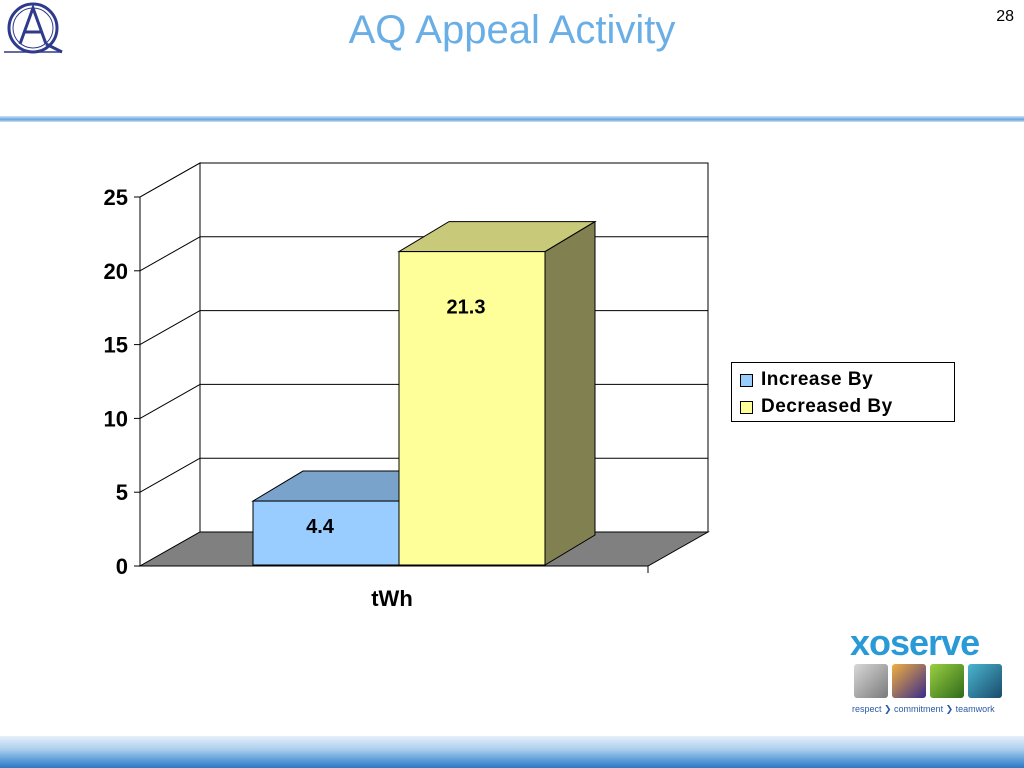  What do you see at coordinates (746, 380) in the screenshot?
I see `legend-swatch-increase` at bounding box center [746, 380].